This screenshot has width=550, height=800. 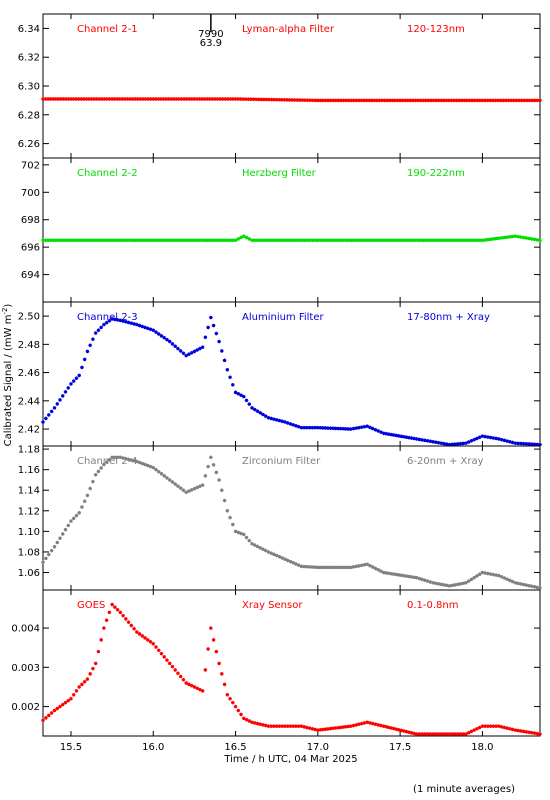 I want to click on x-tick-label: 17.5, so click(x=400, y=747).